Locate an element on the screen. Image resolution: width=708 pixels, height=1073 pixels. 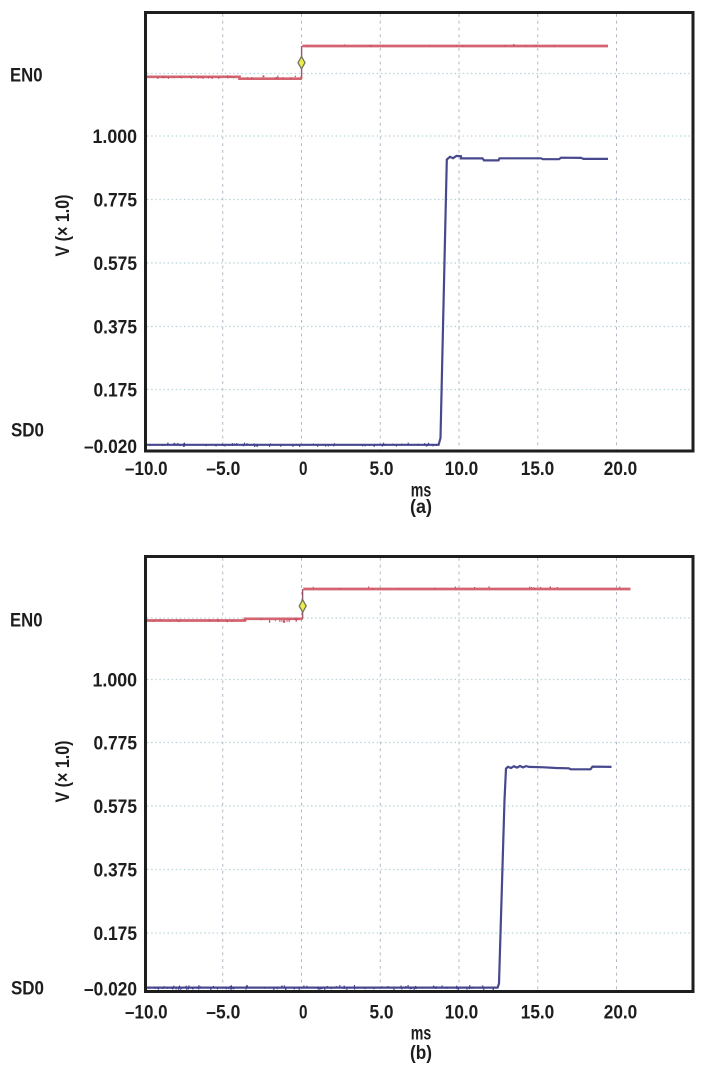
svg-text: (b) is located at coordinates (421, 1053).